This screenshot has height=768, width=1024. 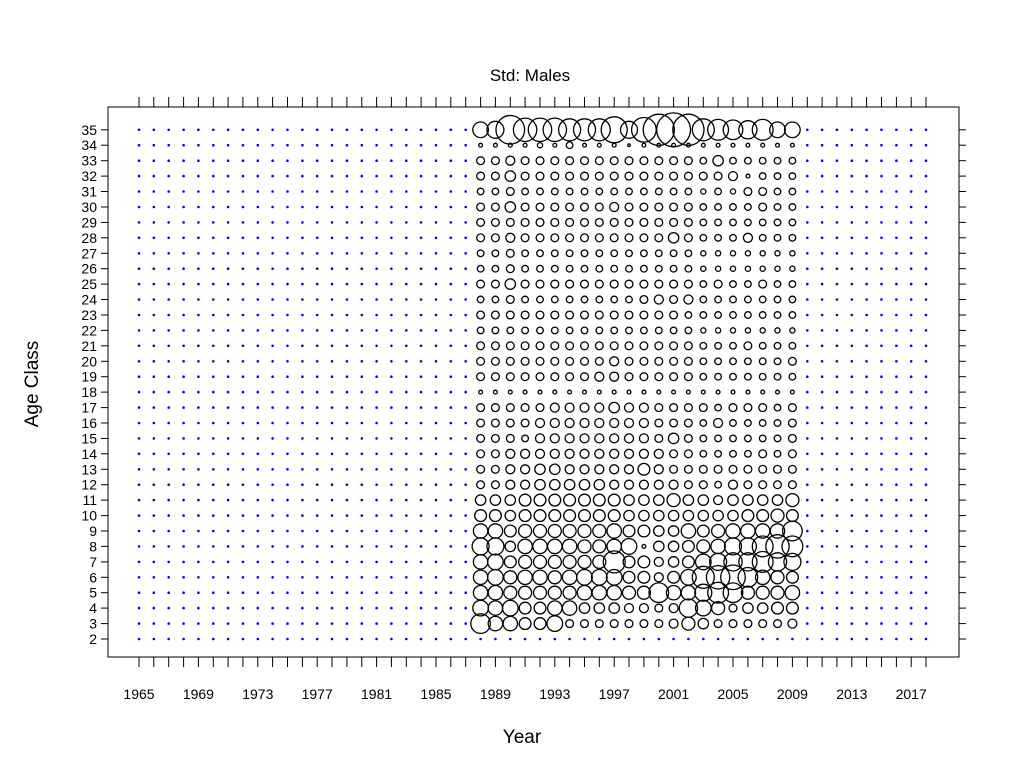 I want to click on y-tick-label: 13, so click(x=89, y=469).